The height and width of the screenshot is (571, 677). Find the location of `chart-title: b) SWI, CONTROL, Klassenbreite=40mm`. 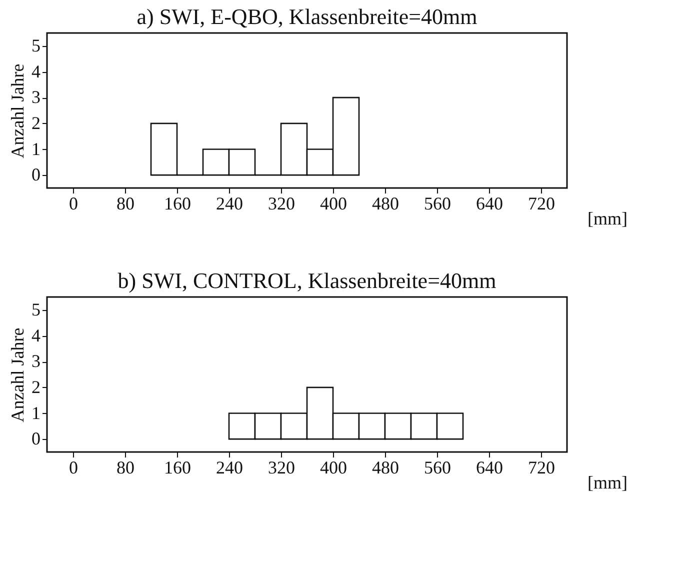

chart-title: b) SWI, CONTROL, Klassenbreite=40mm is located at coordinates (307, 280).